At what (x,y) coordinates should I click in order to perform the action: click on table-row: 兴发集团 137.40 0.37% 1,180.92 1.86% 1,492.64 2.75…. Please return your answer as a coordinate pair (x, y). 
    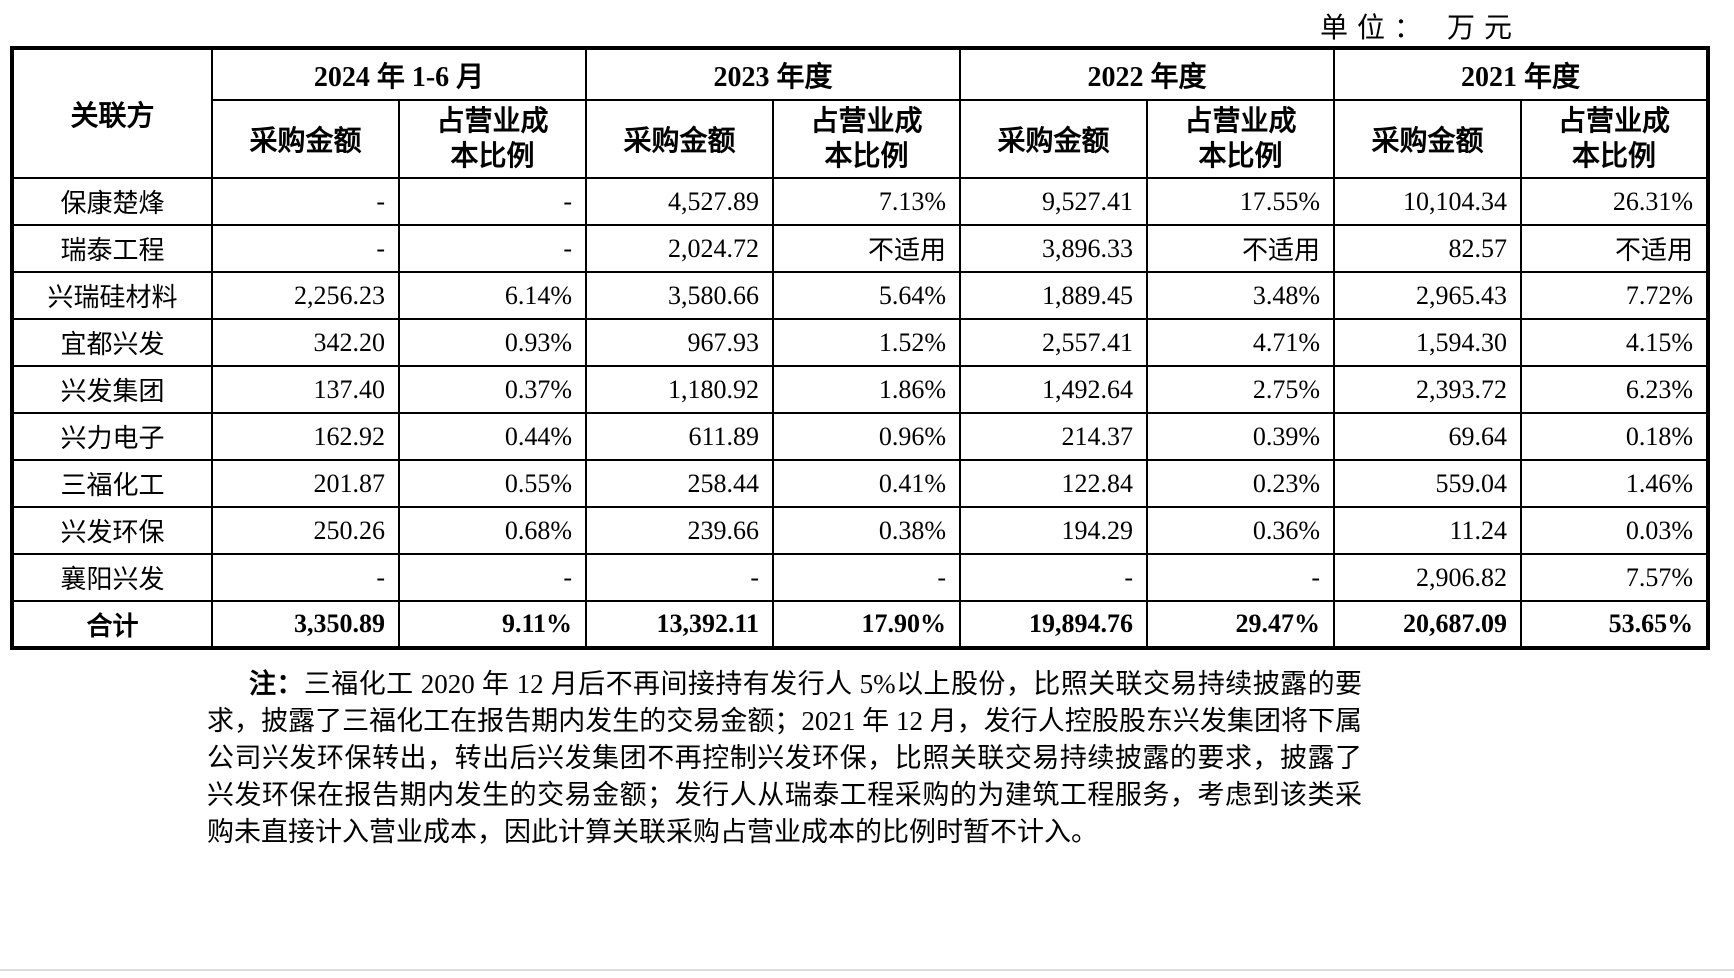
    Looking at the image, I should click on (860, 389).